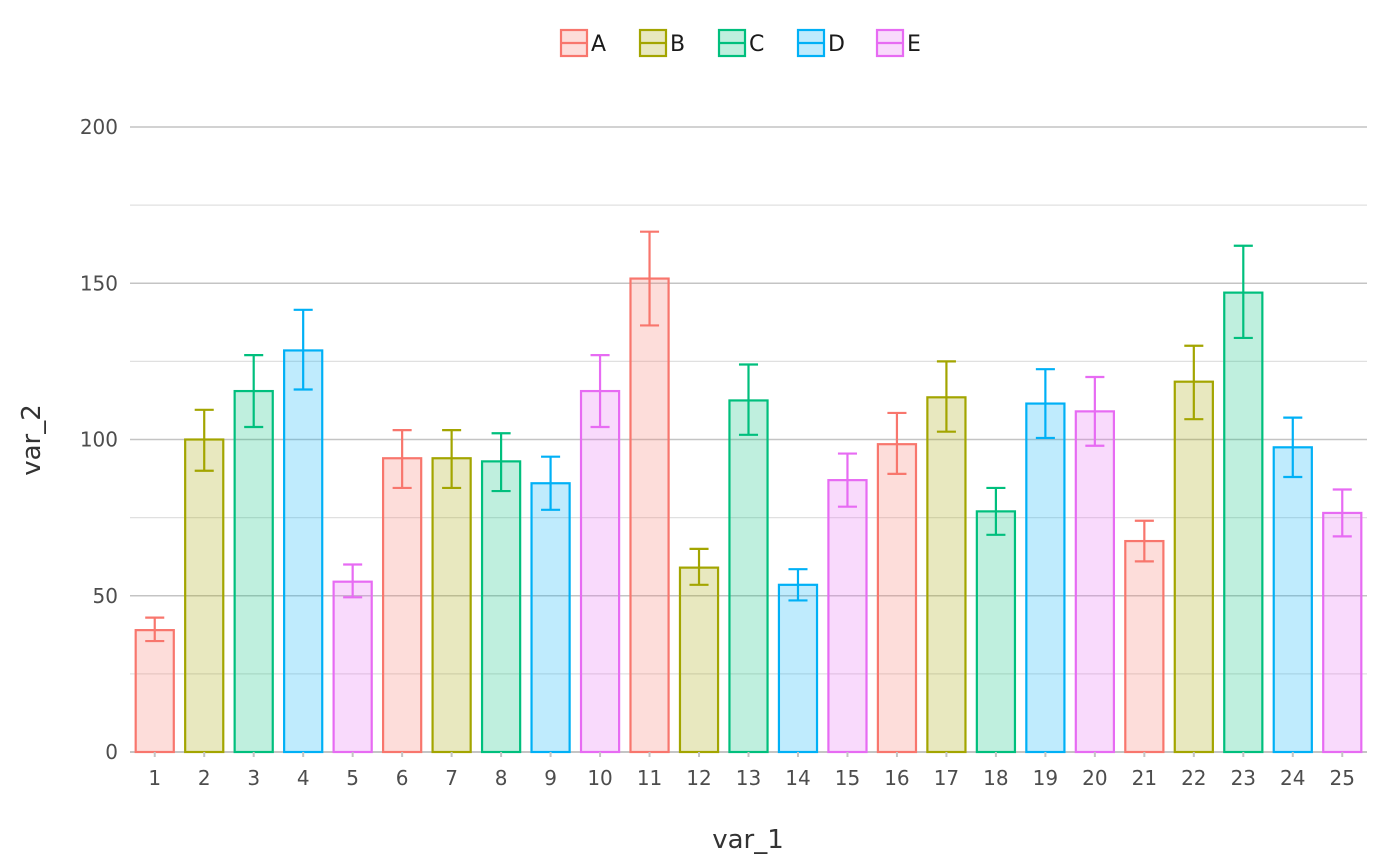 This screenshot has width=1400, height=866. Describe the element at coordinates (946, 778) in the screenshot. I see `x-tick-label: 17` at that location.